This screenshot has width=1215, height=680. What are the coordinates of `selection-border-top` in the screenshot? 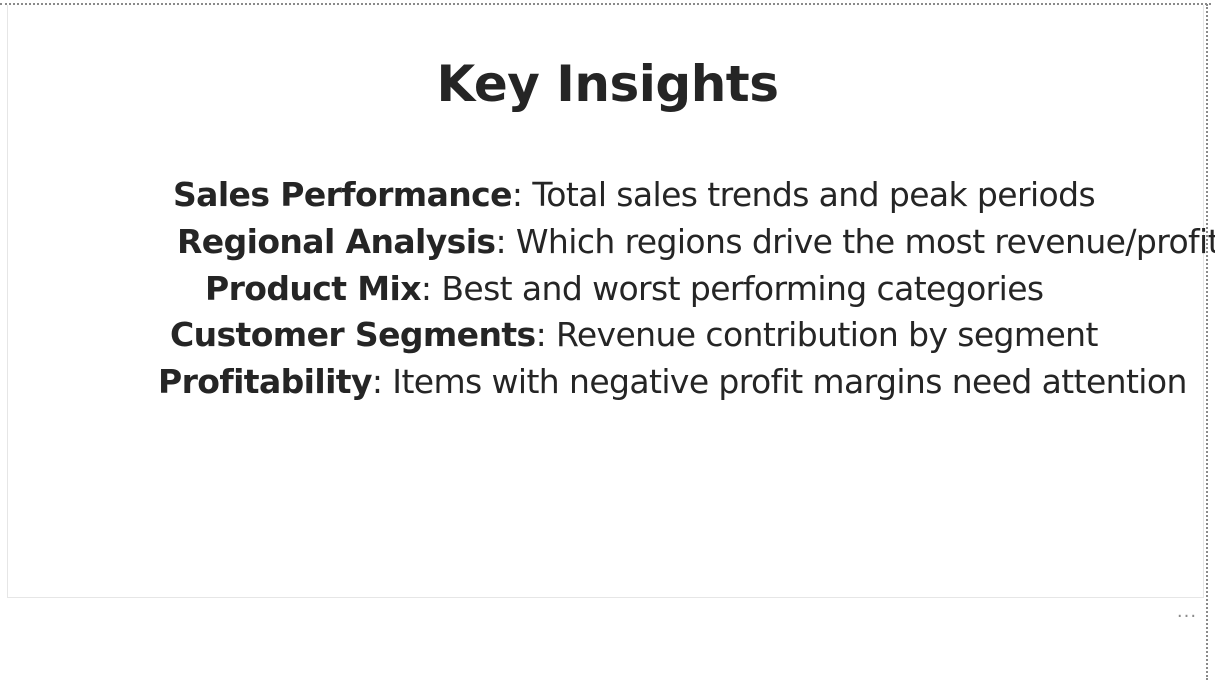 It's located at (605, 4).